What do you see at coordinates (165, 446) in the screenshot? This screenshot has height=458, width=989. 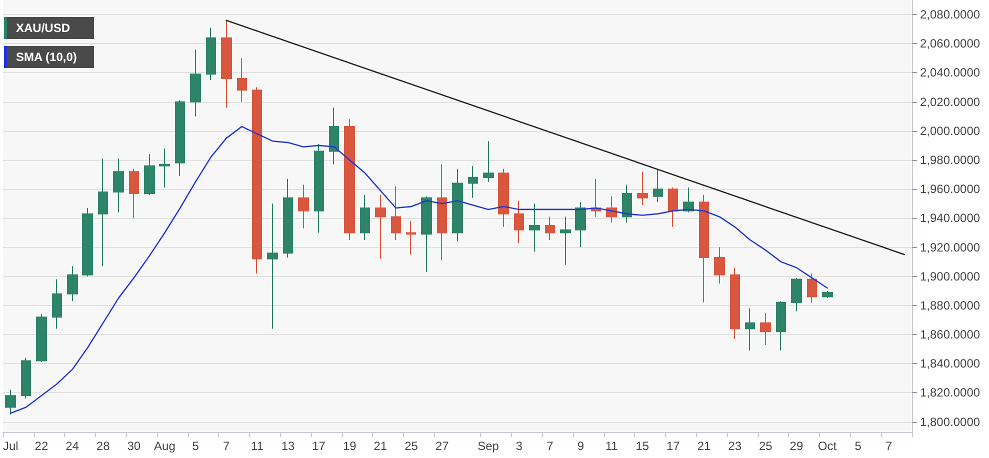 I see `x-tick-label: Aug` at bounding box center [165, 446].